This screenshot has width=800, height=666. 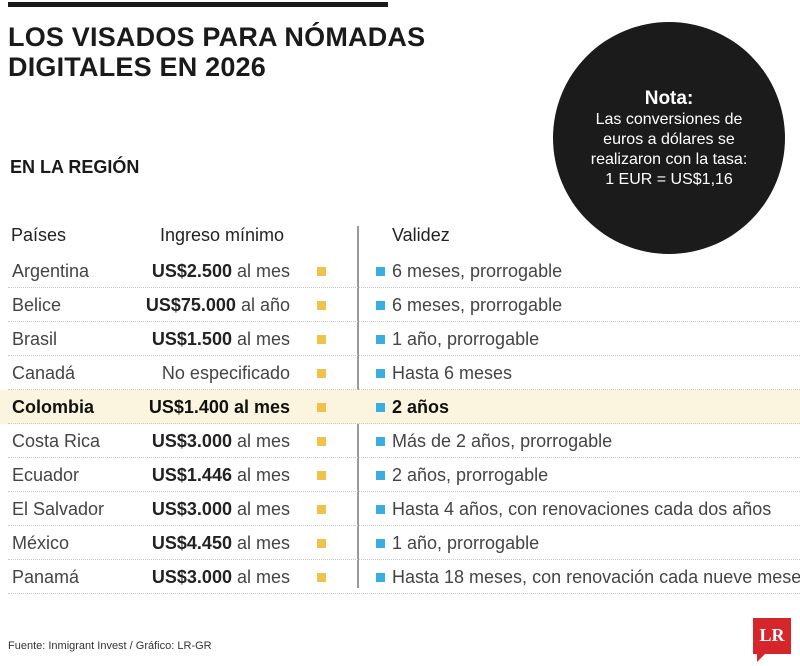 I want to click on table-row: Brasil US$1.500 al mes 1 año, prorrogable, so click(x=400, y=339).